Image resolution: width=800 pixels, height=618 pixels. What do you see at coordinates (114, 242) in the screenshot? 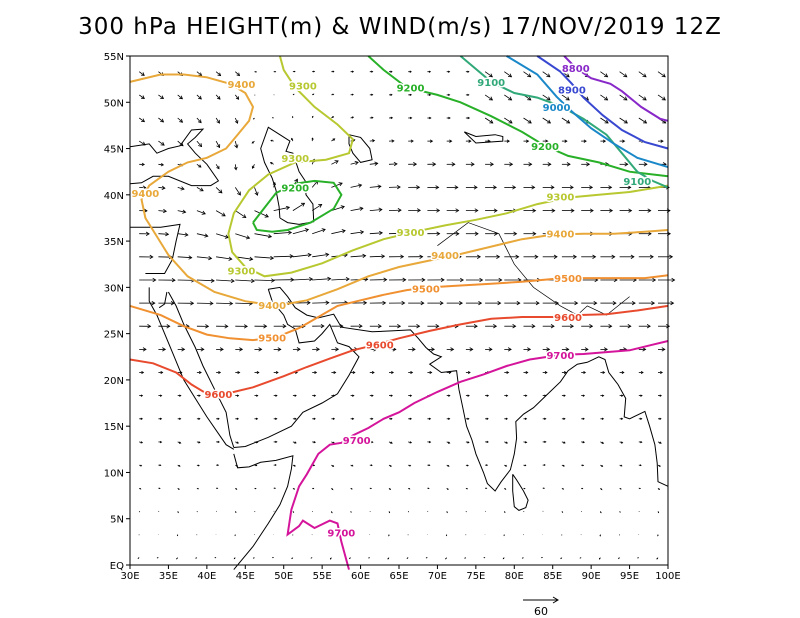
I see `lat-tick-label: 35N` at bounding box center [114, 242].